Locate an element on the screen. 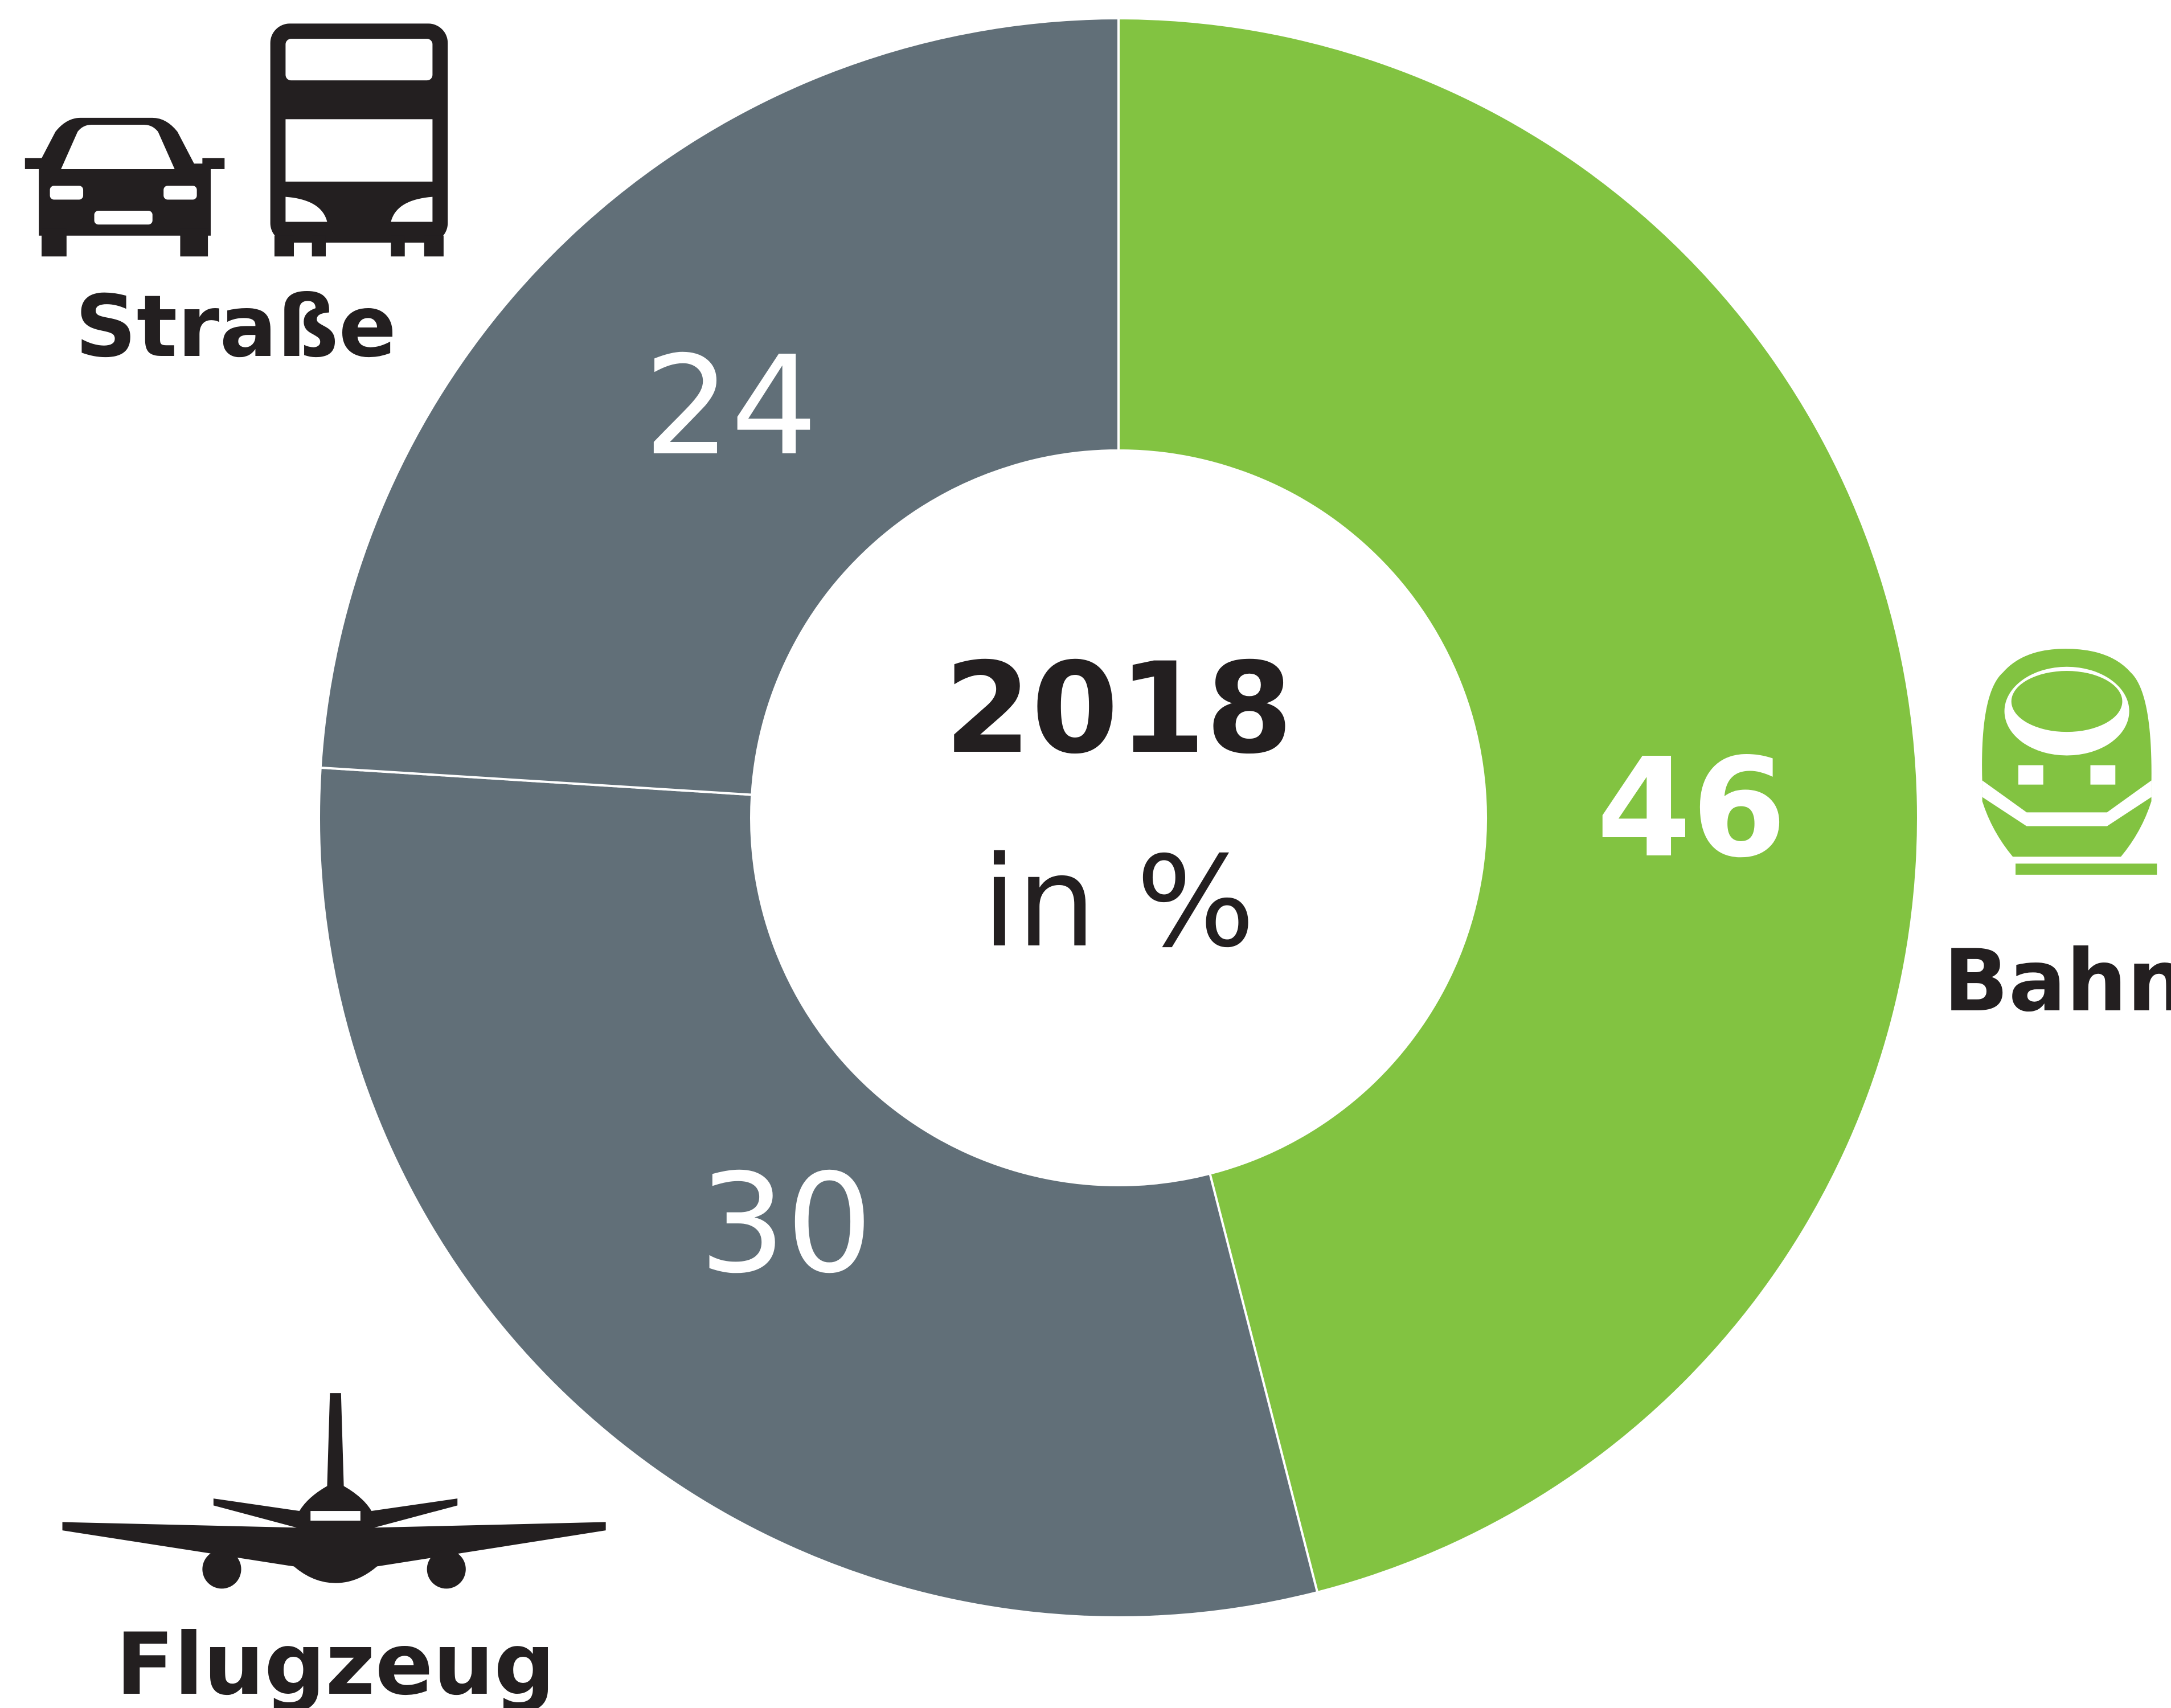 The height and width of the screenshot is (1708, 2171). category-label: Bahn is located at coordinates (2057, 981).